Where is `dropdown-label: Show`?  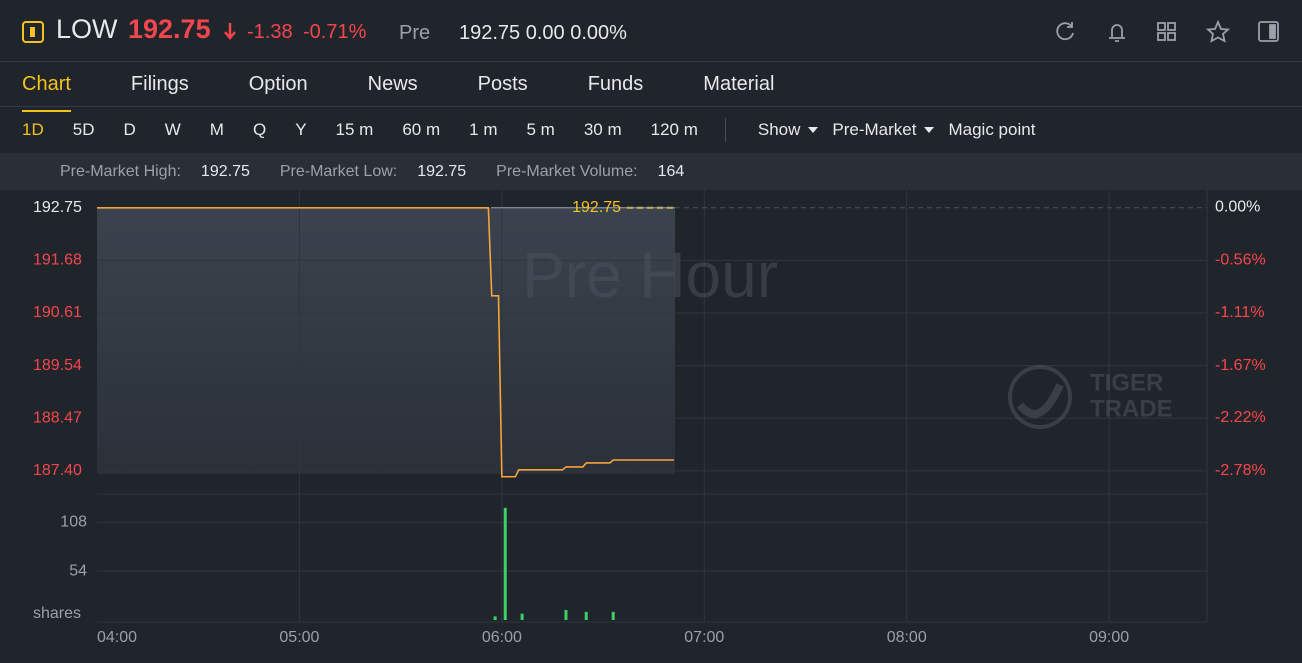 dropdown-label: Show is located at coordinates (779, 129).